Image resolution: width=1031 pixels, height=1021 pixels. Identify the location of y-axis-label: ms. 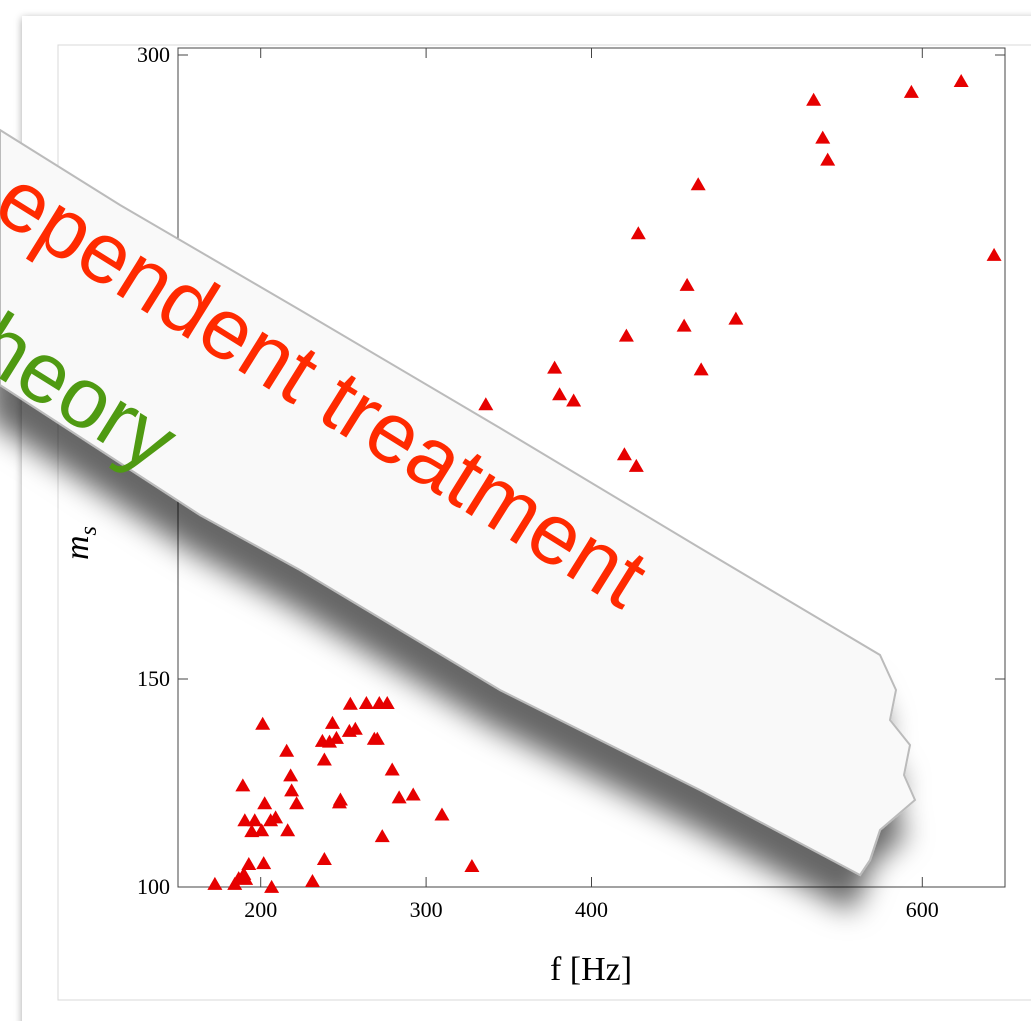
(80, 543).